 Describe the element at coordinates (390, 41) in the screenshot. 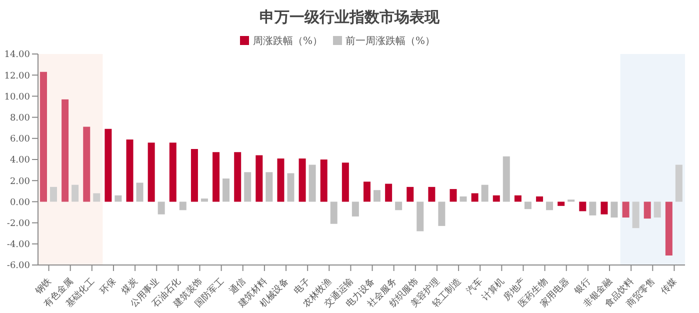

I see `legend-label: 前一周涨跌幅（%）` at that location.